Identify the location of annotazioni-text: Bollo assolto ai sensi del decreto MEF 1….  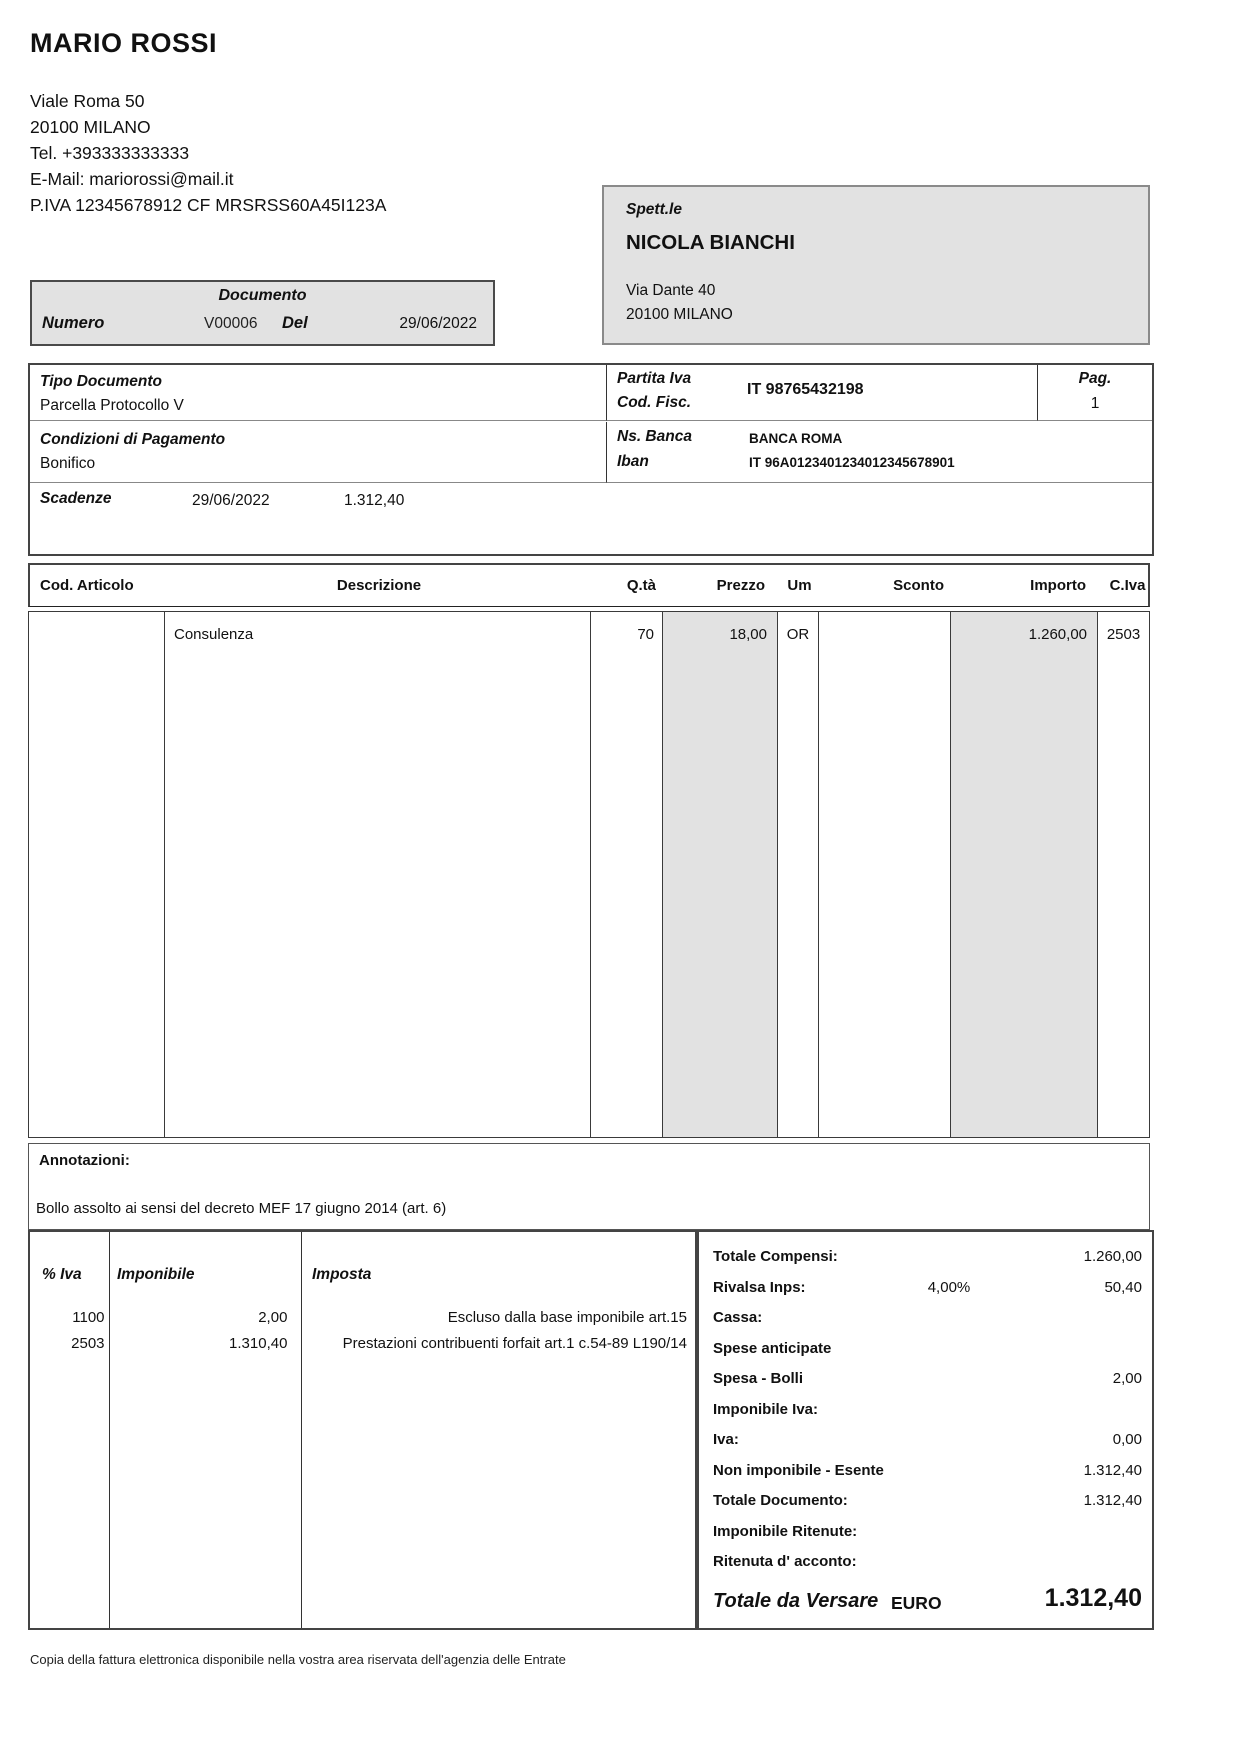
(241, 1208).